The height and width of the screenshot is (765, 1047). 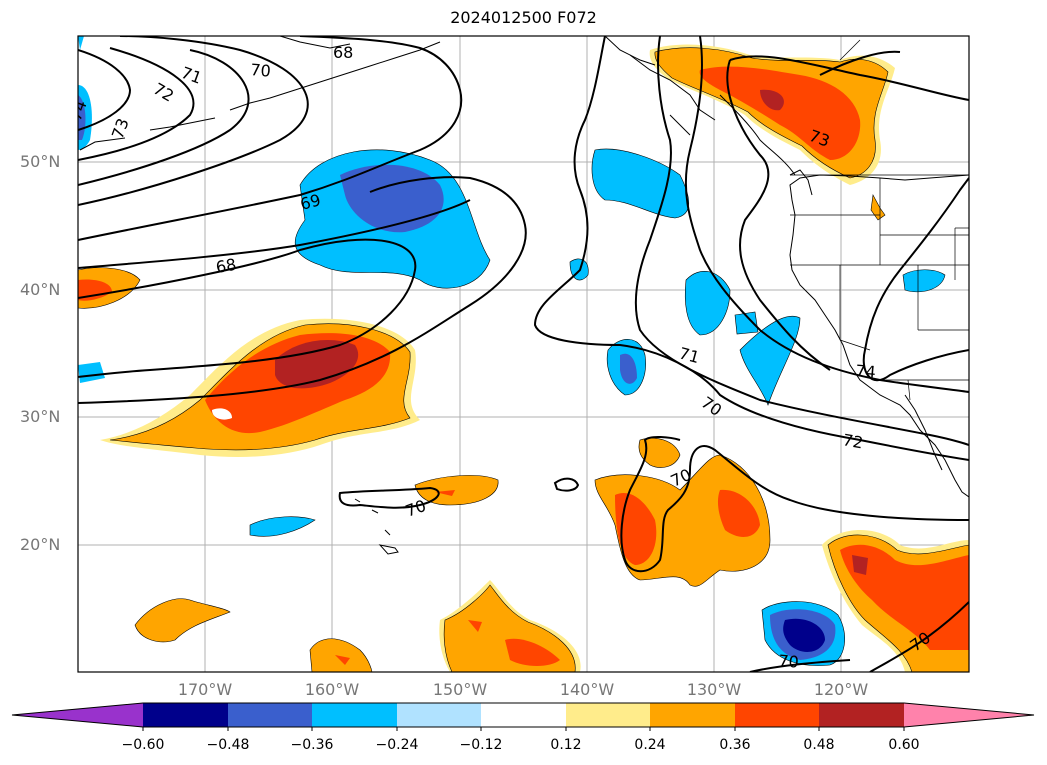 What do you see at coordinates (205, 689) in the screenshot?
I see `lon-label-170w: 170°W` at bounding box center [205, 689].